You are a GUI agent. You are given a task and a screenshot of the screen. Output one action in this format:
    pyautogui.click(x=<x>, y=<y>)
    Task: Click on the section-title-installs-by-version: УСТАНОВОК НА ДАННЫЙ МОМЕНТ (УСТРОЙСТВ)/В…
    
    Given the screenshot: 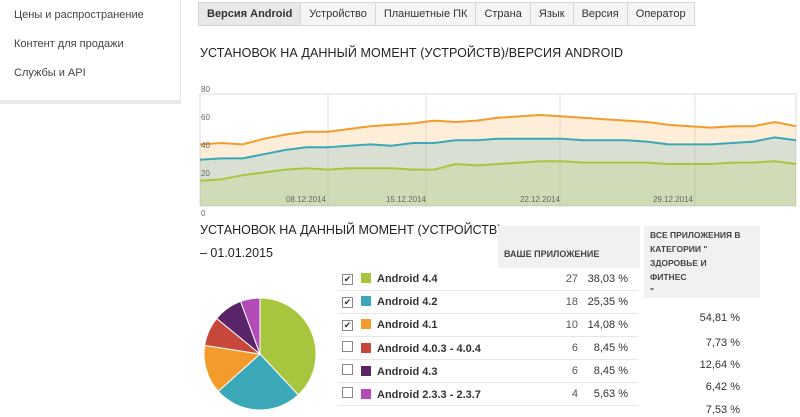 What is the action you would take?
    pyautogui.click(x=412, y=53)
    